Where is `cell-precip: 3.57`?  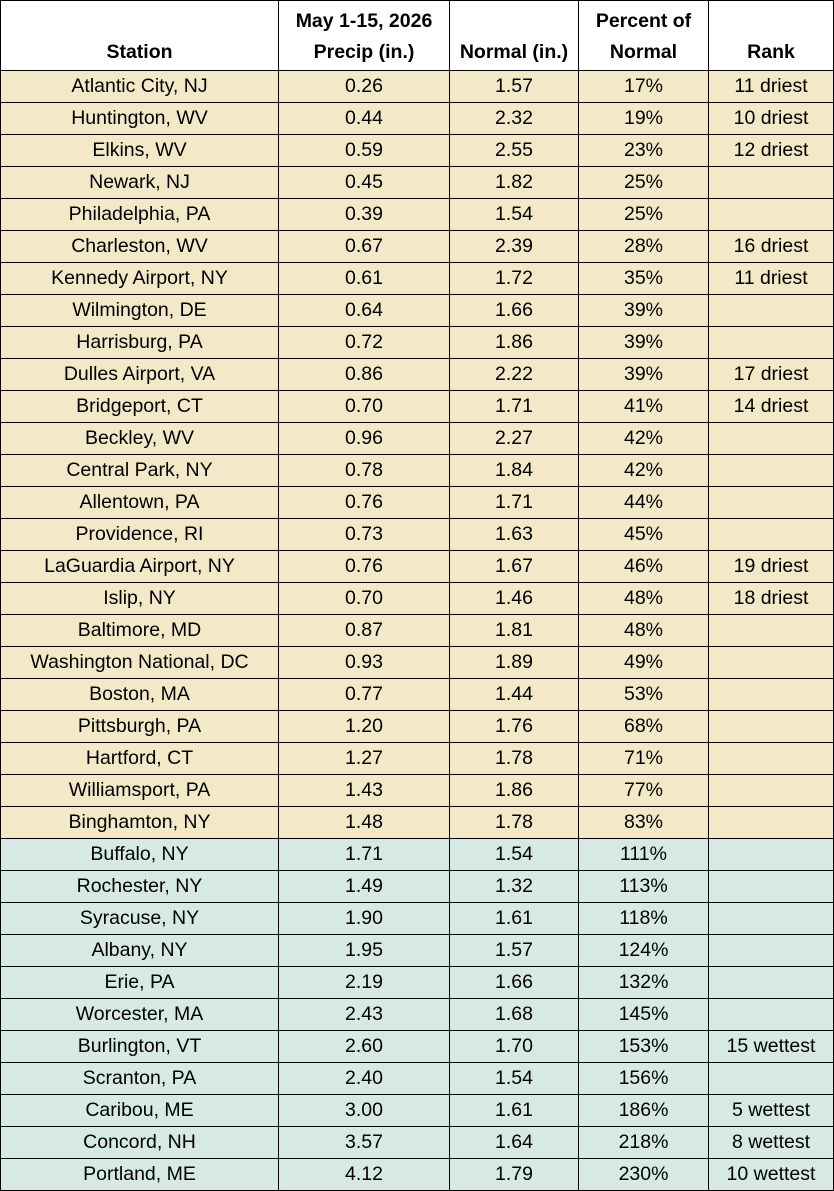
cell-precip: 3.57 is located at coordinates (364, 1142).